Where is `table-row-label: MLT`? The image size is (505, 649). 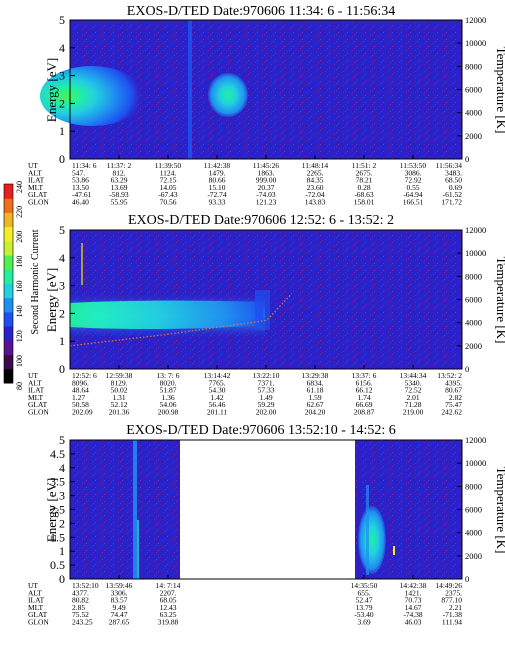
table-row-label: MLT is located at coordinates (36, 607).